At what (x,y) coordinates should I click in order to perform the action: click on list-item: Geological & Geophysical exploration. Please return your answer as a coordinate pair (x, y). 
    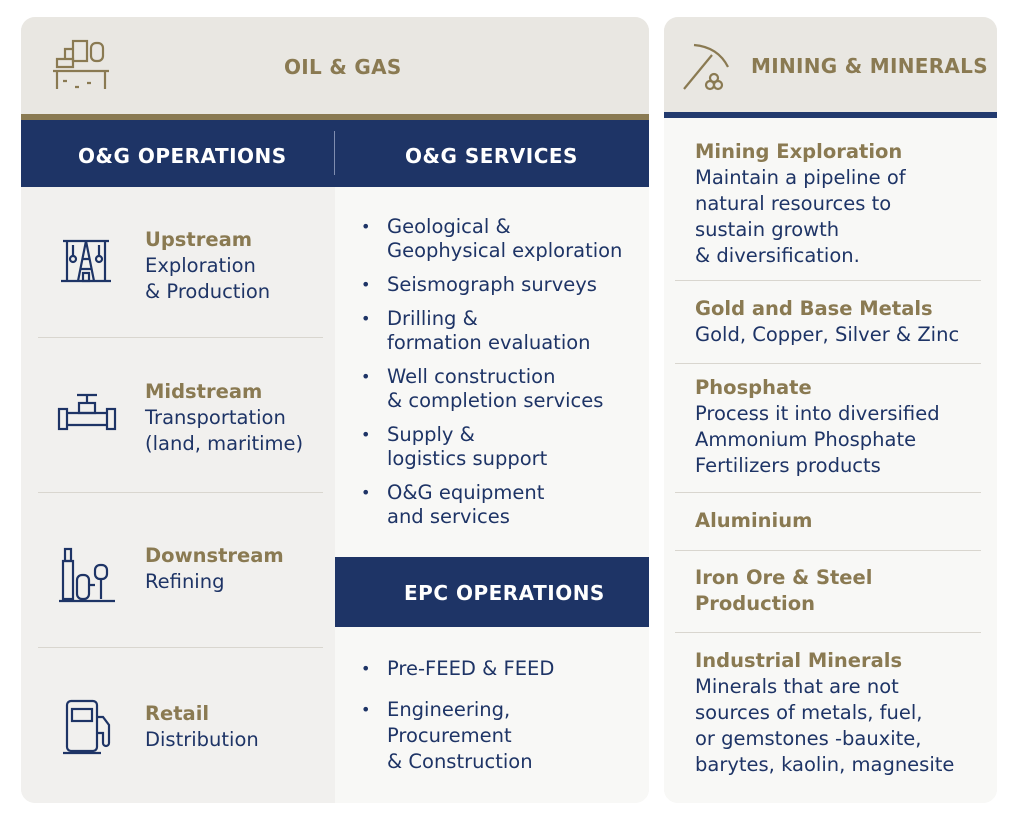
    Looking at the image, I should click on (491, 239).